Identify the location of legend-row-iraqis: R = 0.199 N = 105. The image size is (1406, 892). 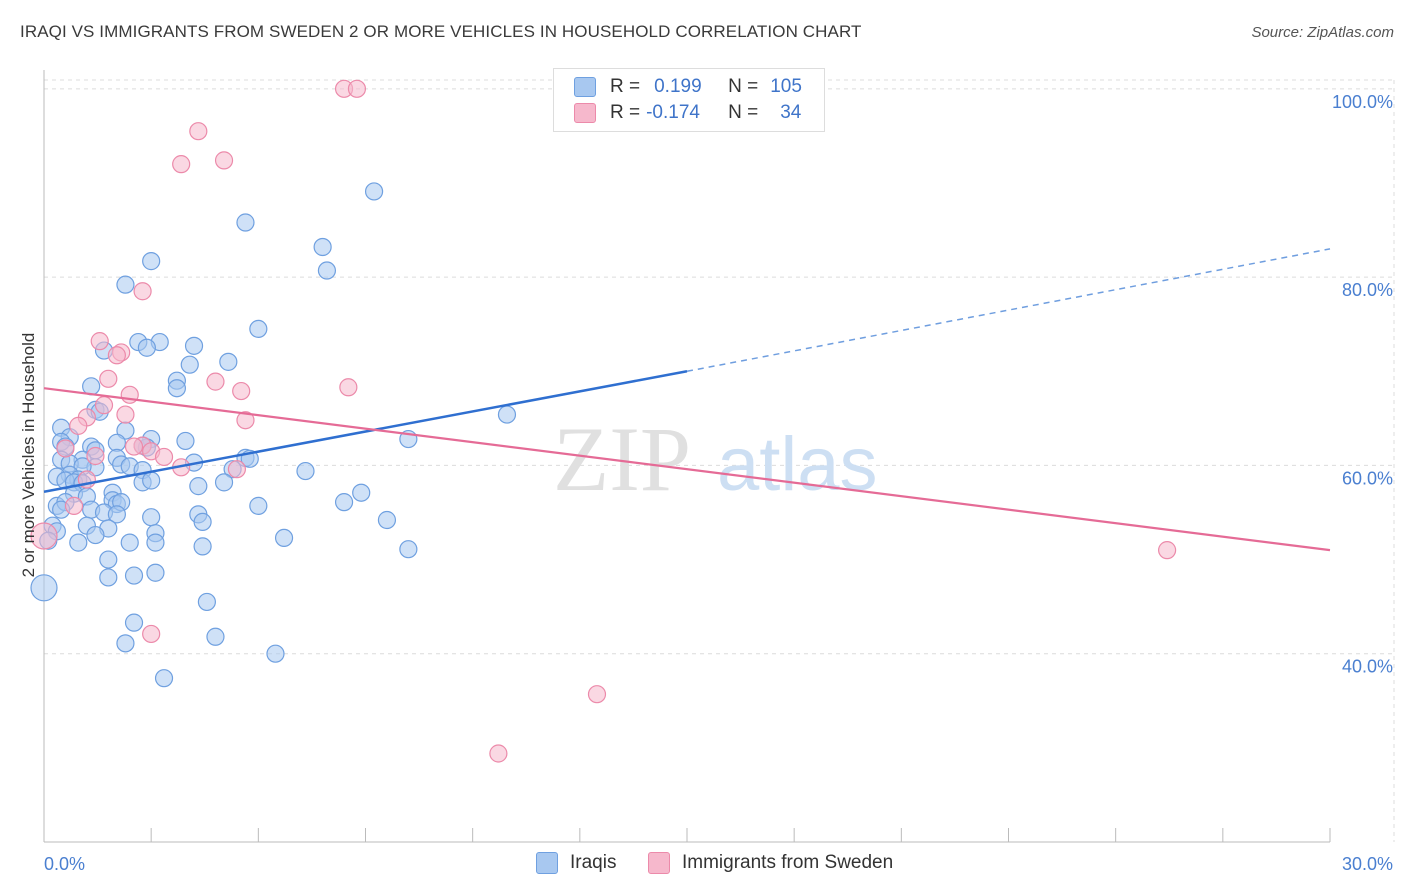
(688, 87).